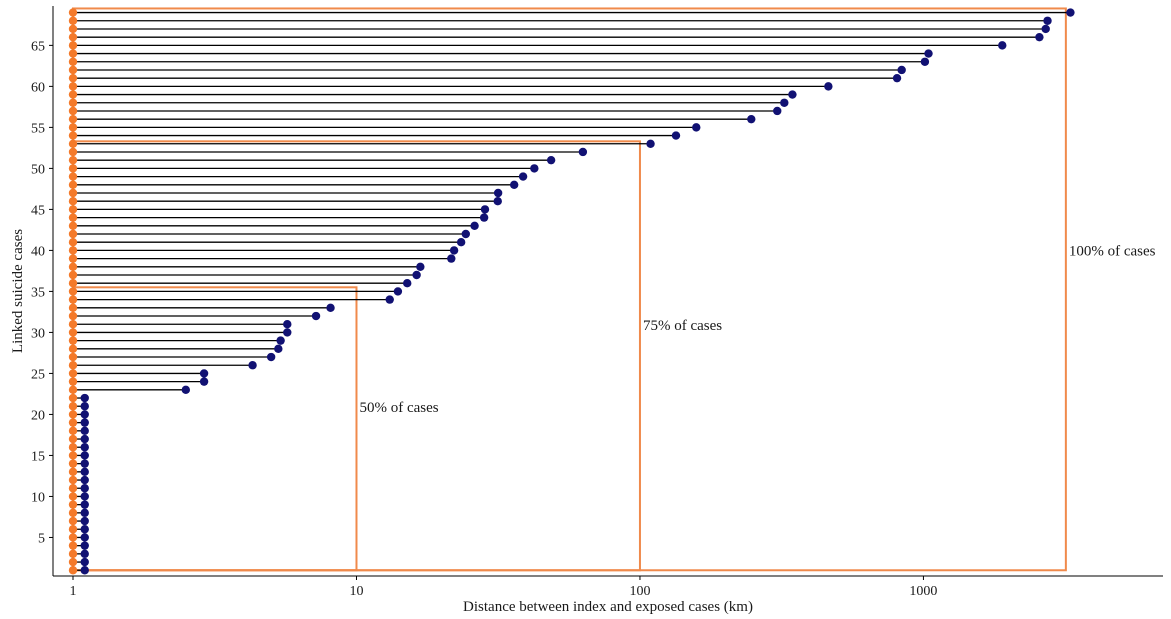  I want to click on percentile-label: 100% of cases, so click(1112, 252).